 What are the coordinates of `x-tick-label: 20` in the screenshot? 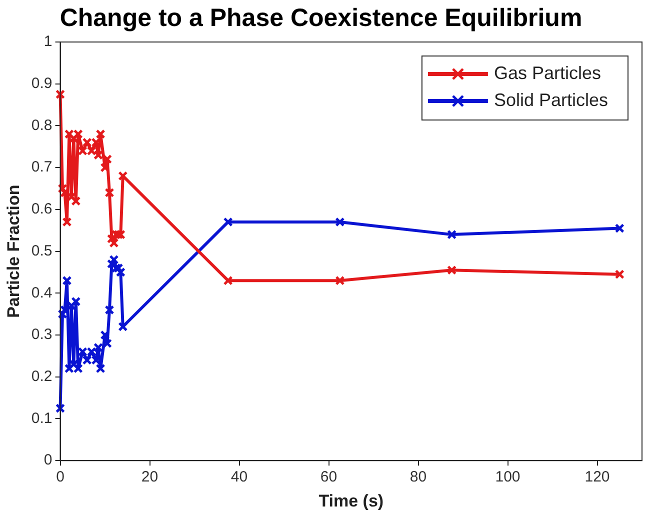 It's located at (149, 477).